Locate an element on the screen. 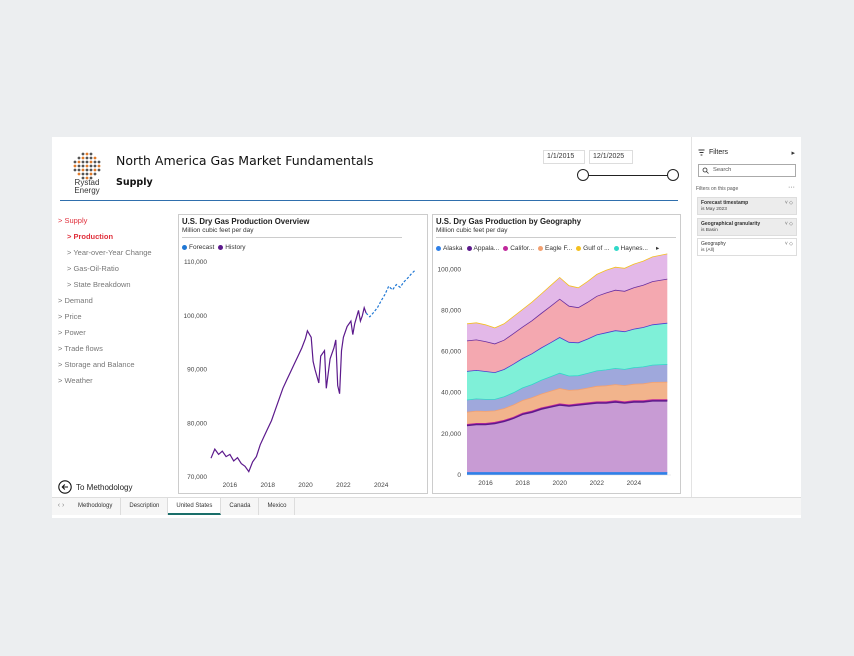  date-start-input: 1/1/2015 is located at coordinates (564, 157).